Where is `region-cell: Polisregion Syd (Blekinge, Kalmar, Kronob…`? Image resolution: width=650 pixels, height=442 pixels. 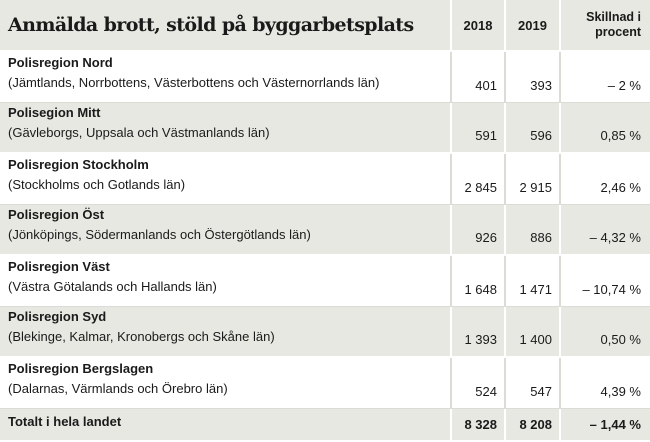
region-cell: Polisregion Syd (Blekinge, Kalmar, Kronob… is located at coordinates (226, 332).